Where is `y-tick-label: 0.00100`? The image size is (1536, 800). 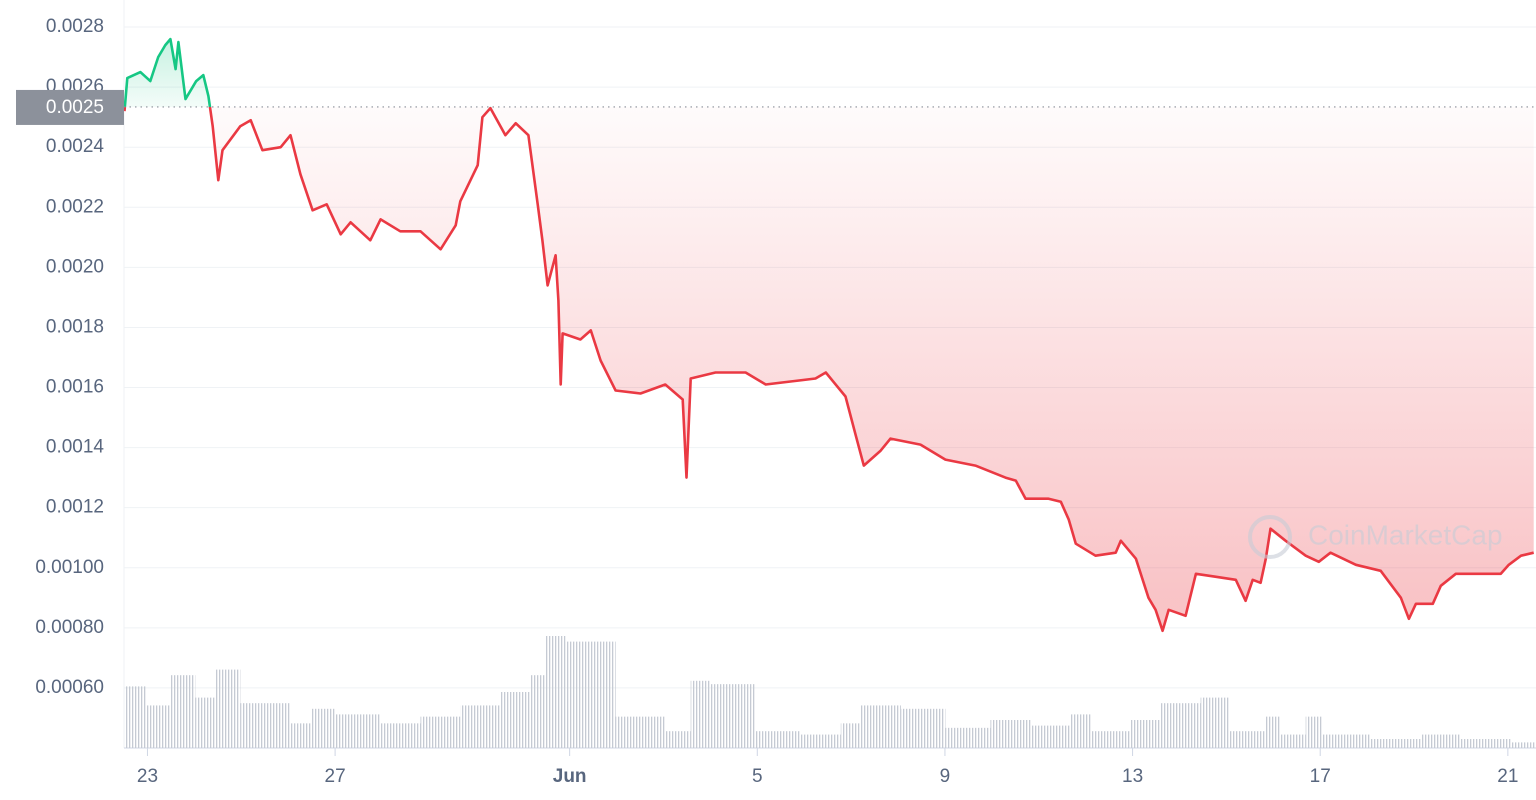
y-tick-label: 0.00100 is located at coordinates (69, 567).